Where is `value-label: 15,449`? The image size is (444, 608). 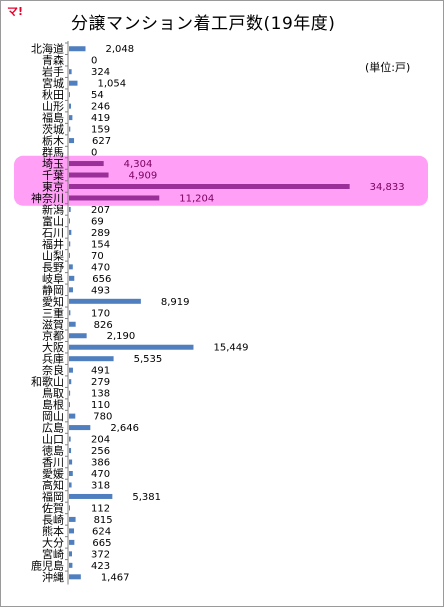
value-label: 15,449 is located at coordinates (230, 348).